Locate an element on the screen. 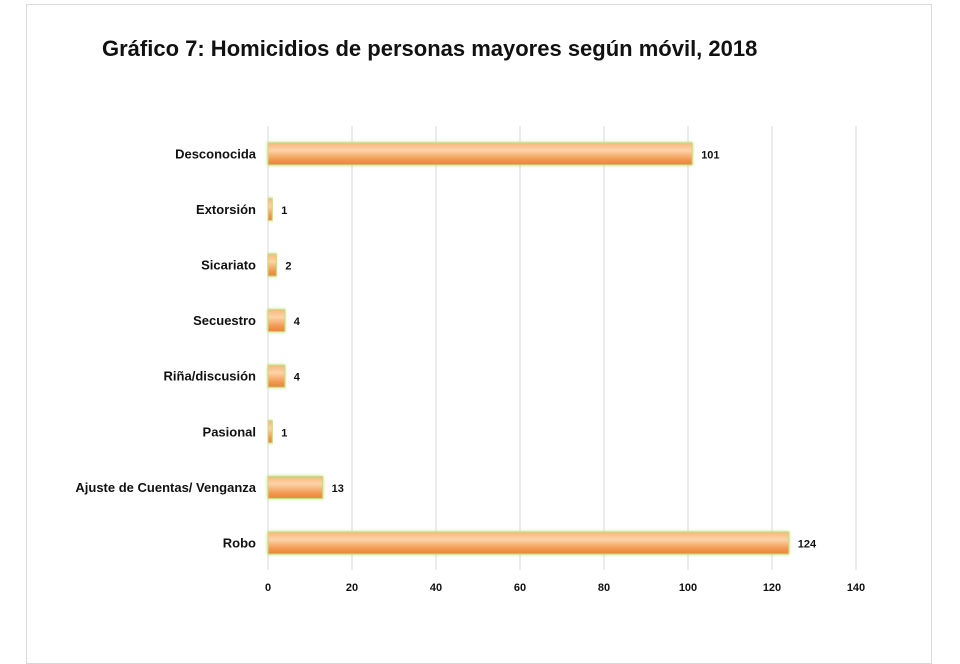 The width and height of the screenshot is (960, 664). category-label: Riña/discusión is located at coordinates (210, 376).